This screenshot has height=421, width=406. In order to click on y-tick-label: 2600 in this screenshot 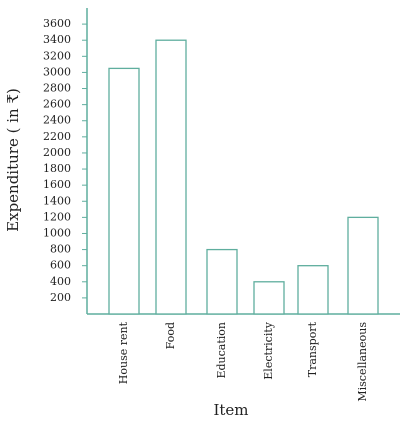, I will do `click(57, 104)`.